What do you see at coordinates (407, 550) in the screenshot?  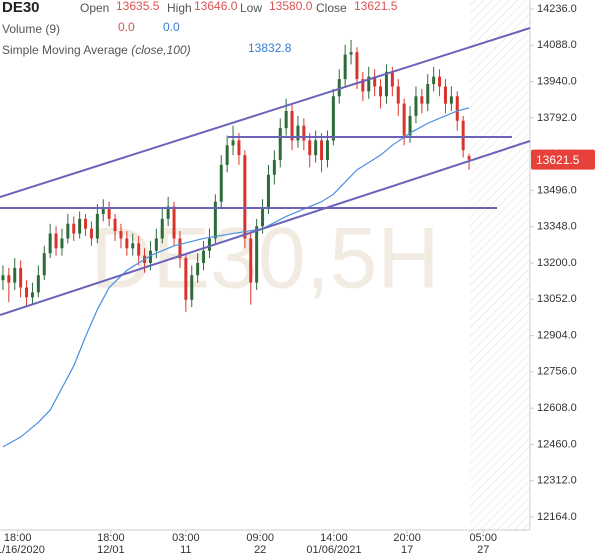 I see `x-tick-sublabel: 17` at bounding box center [407, 550].